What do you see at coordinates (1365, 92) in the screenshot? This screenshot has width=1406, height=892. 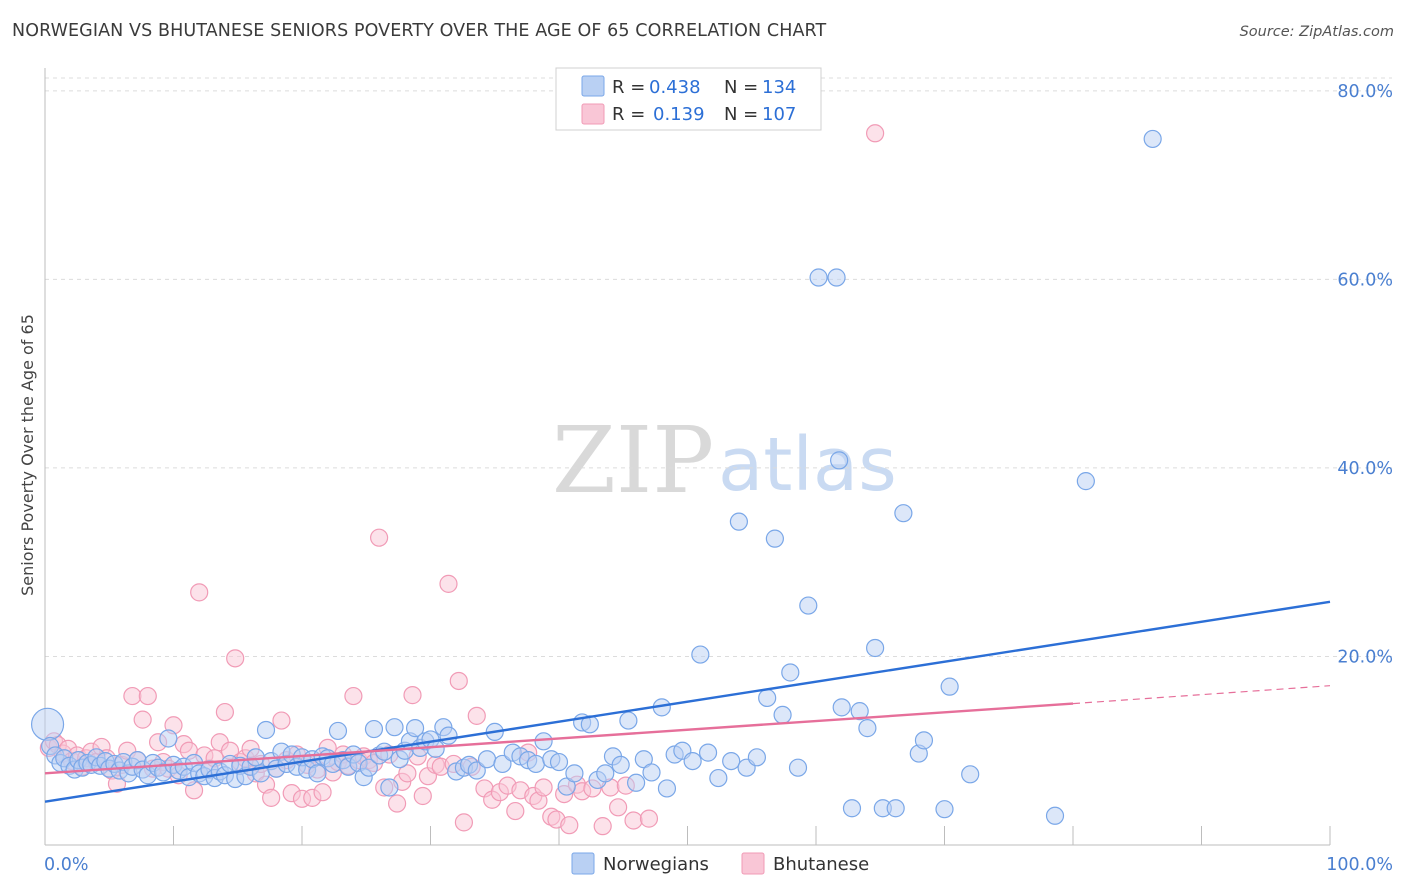 I see `y-tick-label: 80.0%` at bounding box center [1365, 92].